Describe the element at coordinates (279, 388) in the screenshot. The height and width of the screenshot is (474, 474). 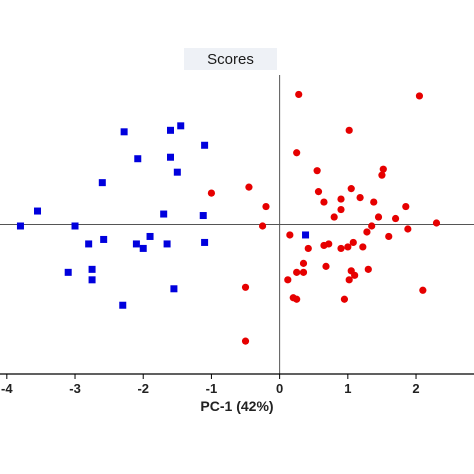
I see `x-tick-label: 0` at that location.